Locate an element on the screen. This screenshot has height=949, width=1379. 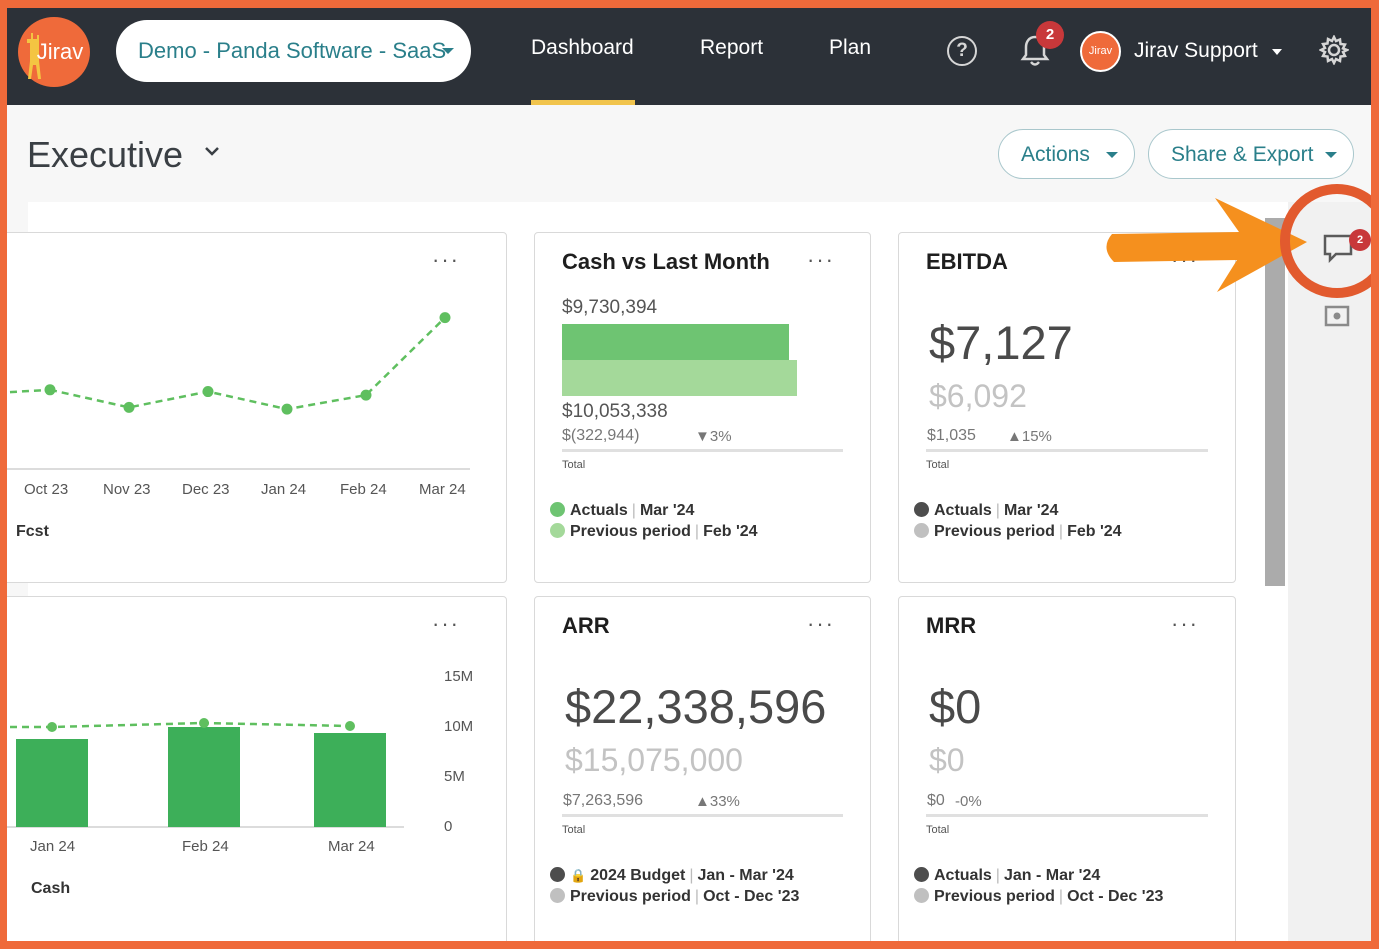
gear-icon is located at coordinates (1334, 50).